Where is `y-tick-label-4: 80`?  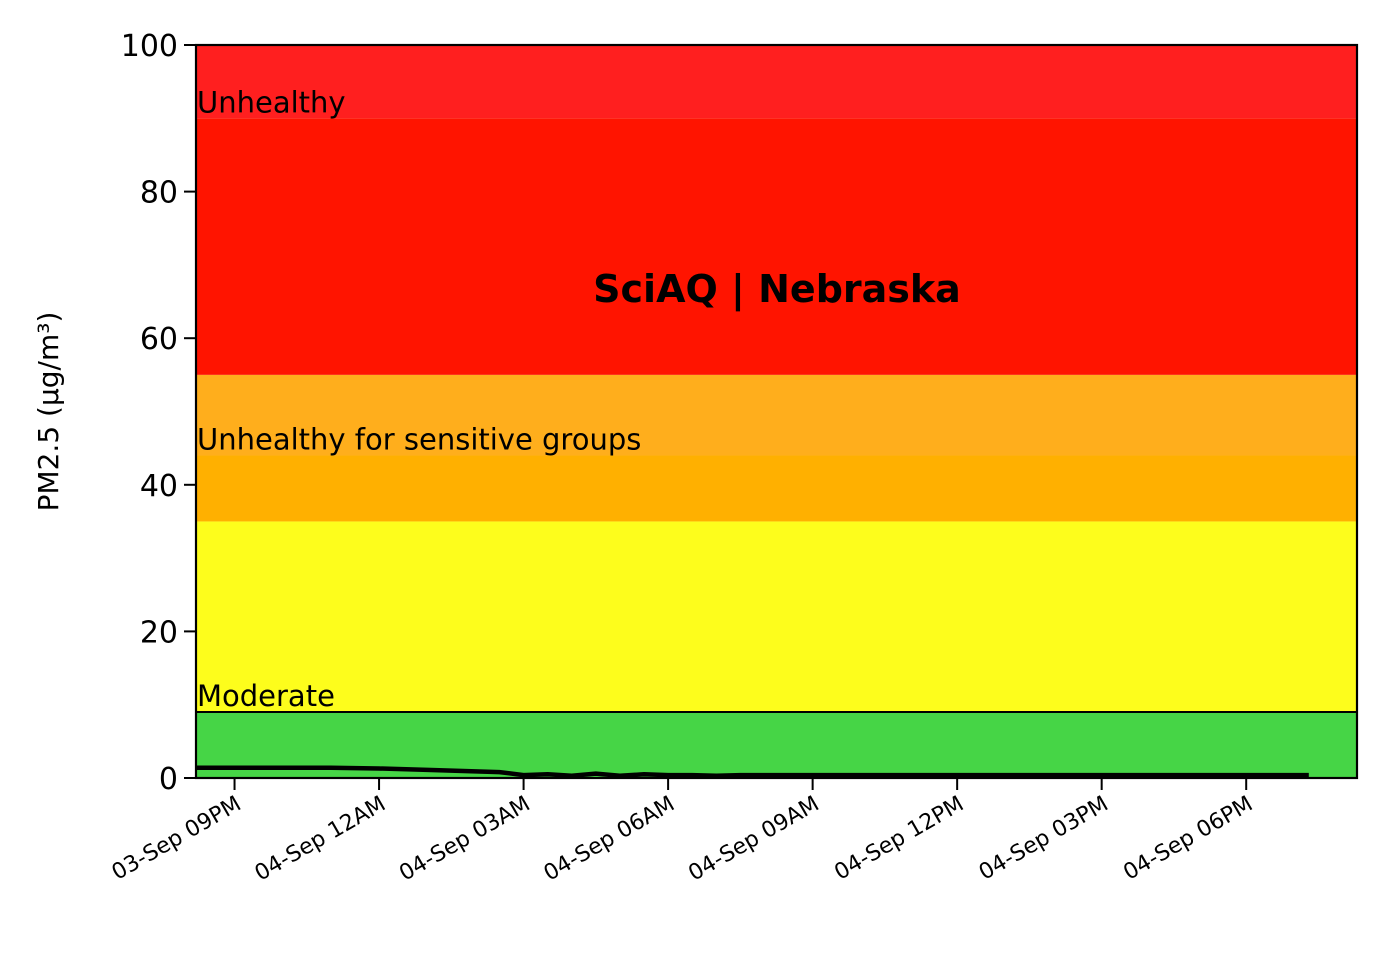
y-tick-label-4: 80 is located at coordinates (159, 193).